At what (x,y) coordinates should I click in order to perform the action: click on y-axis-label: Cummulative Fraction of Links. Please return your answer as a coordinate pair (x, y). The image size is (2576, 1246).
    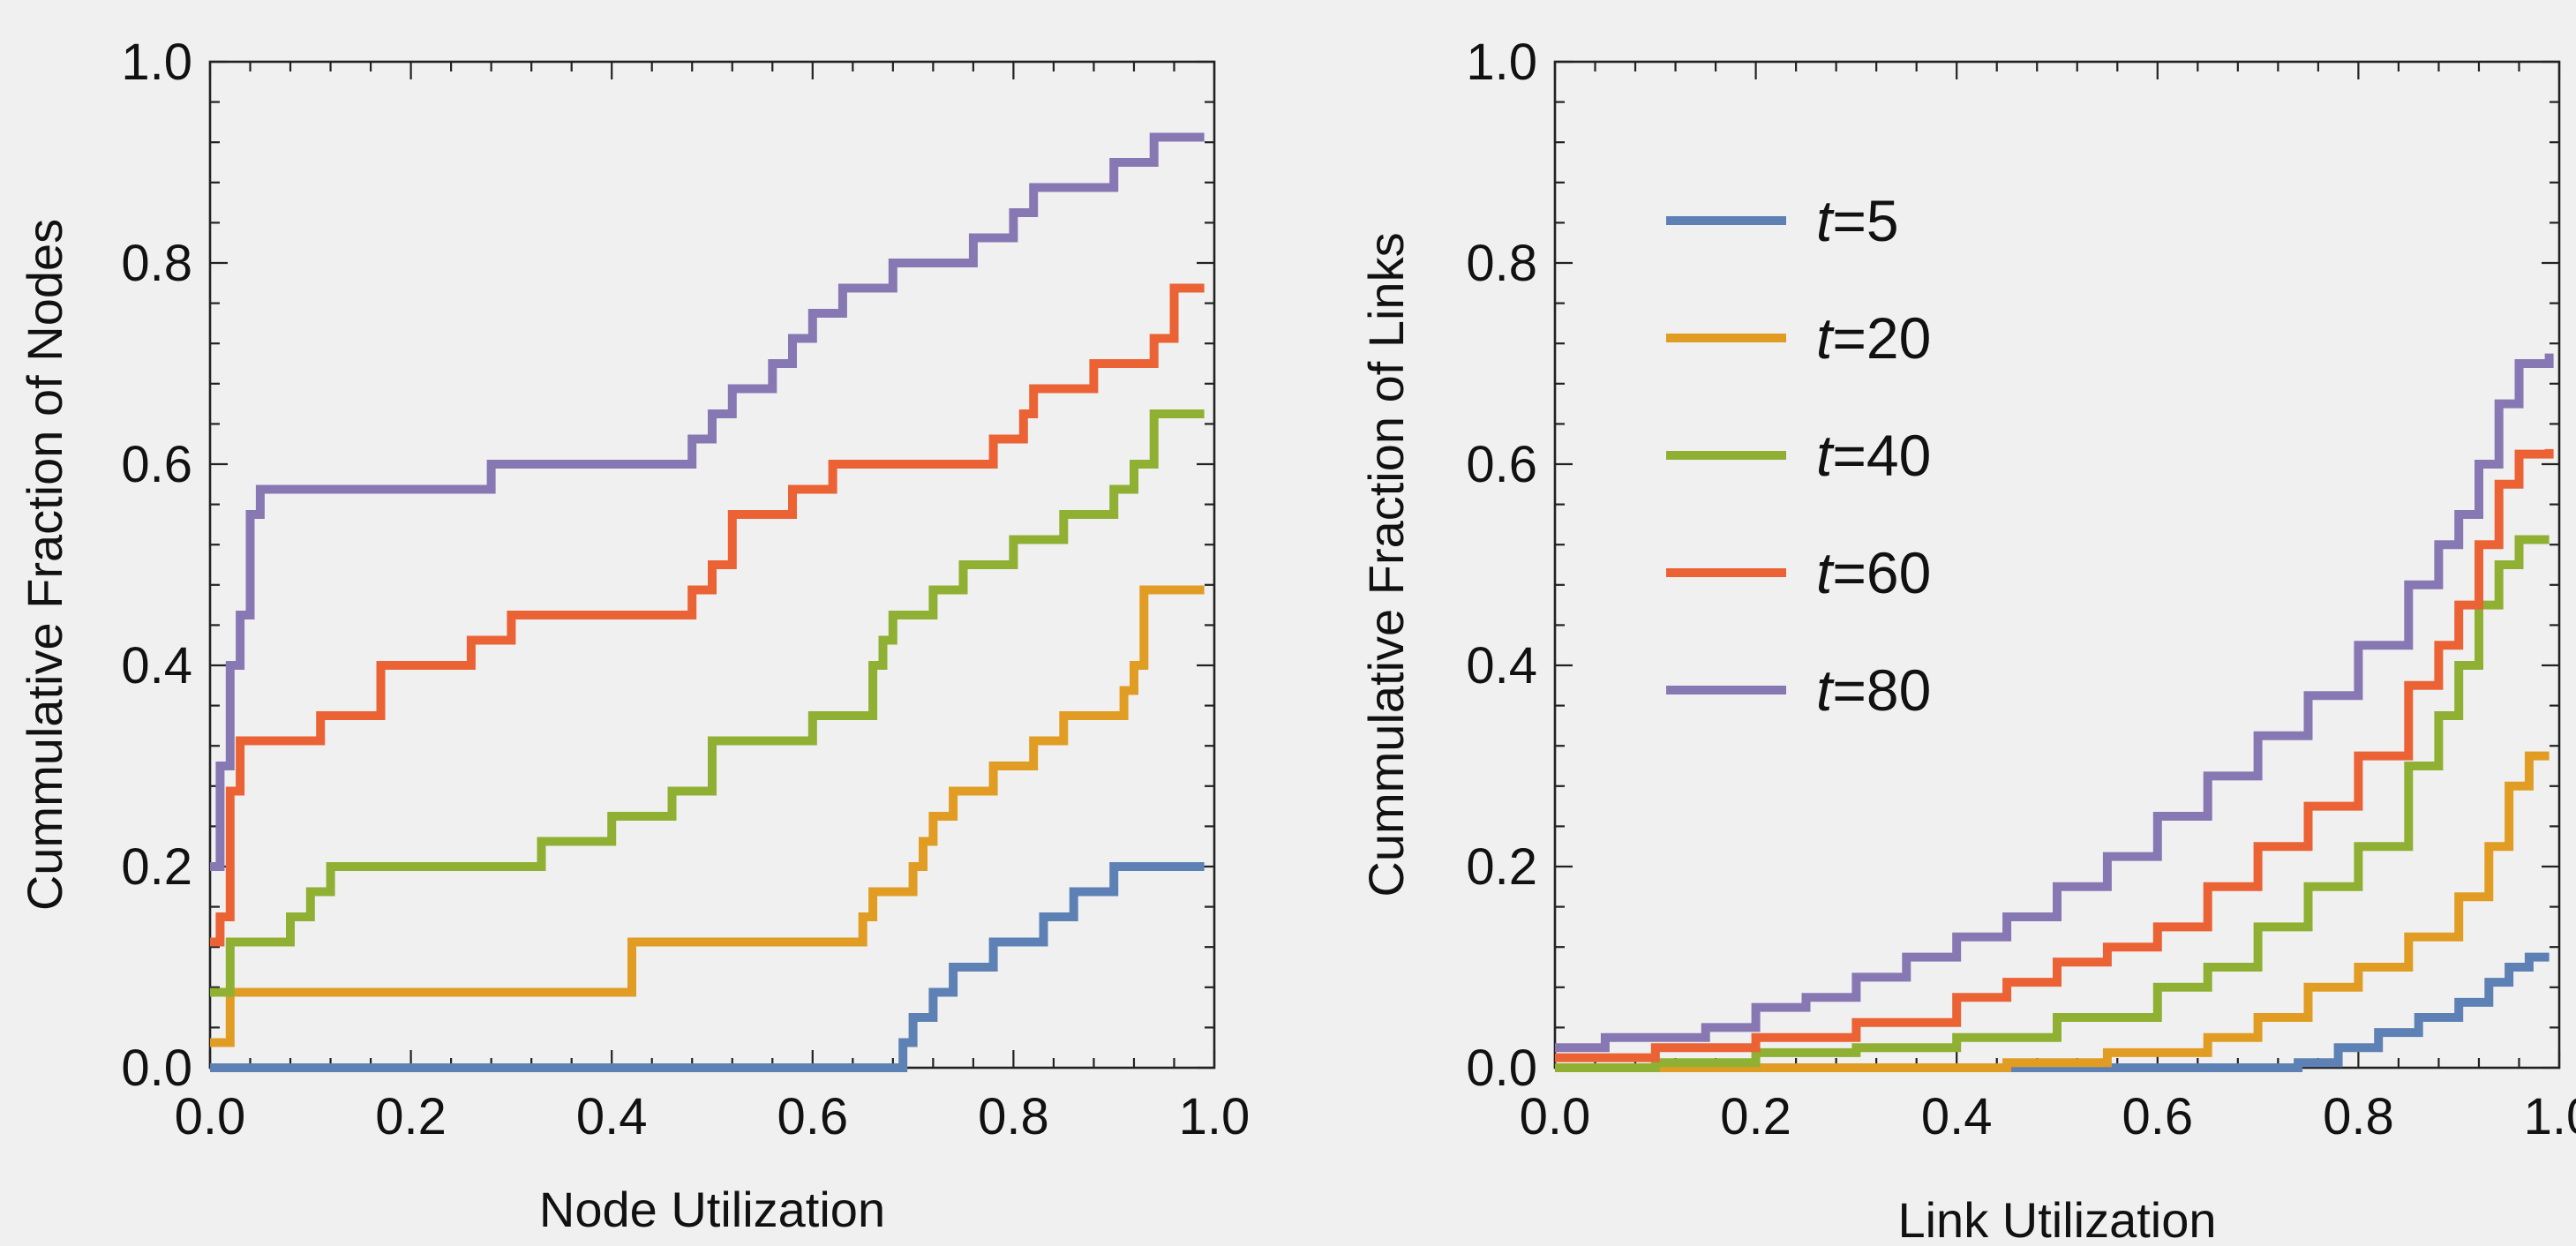
    Looking at the image, I should click on (1386, 564).